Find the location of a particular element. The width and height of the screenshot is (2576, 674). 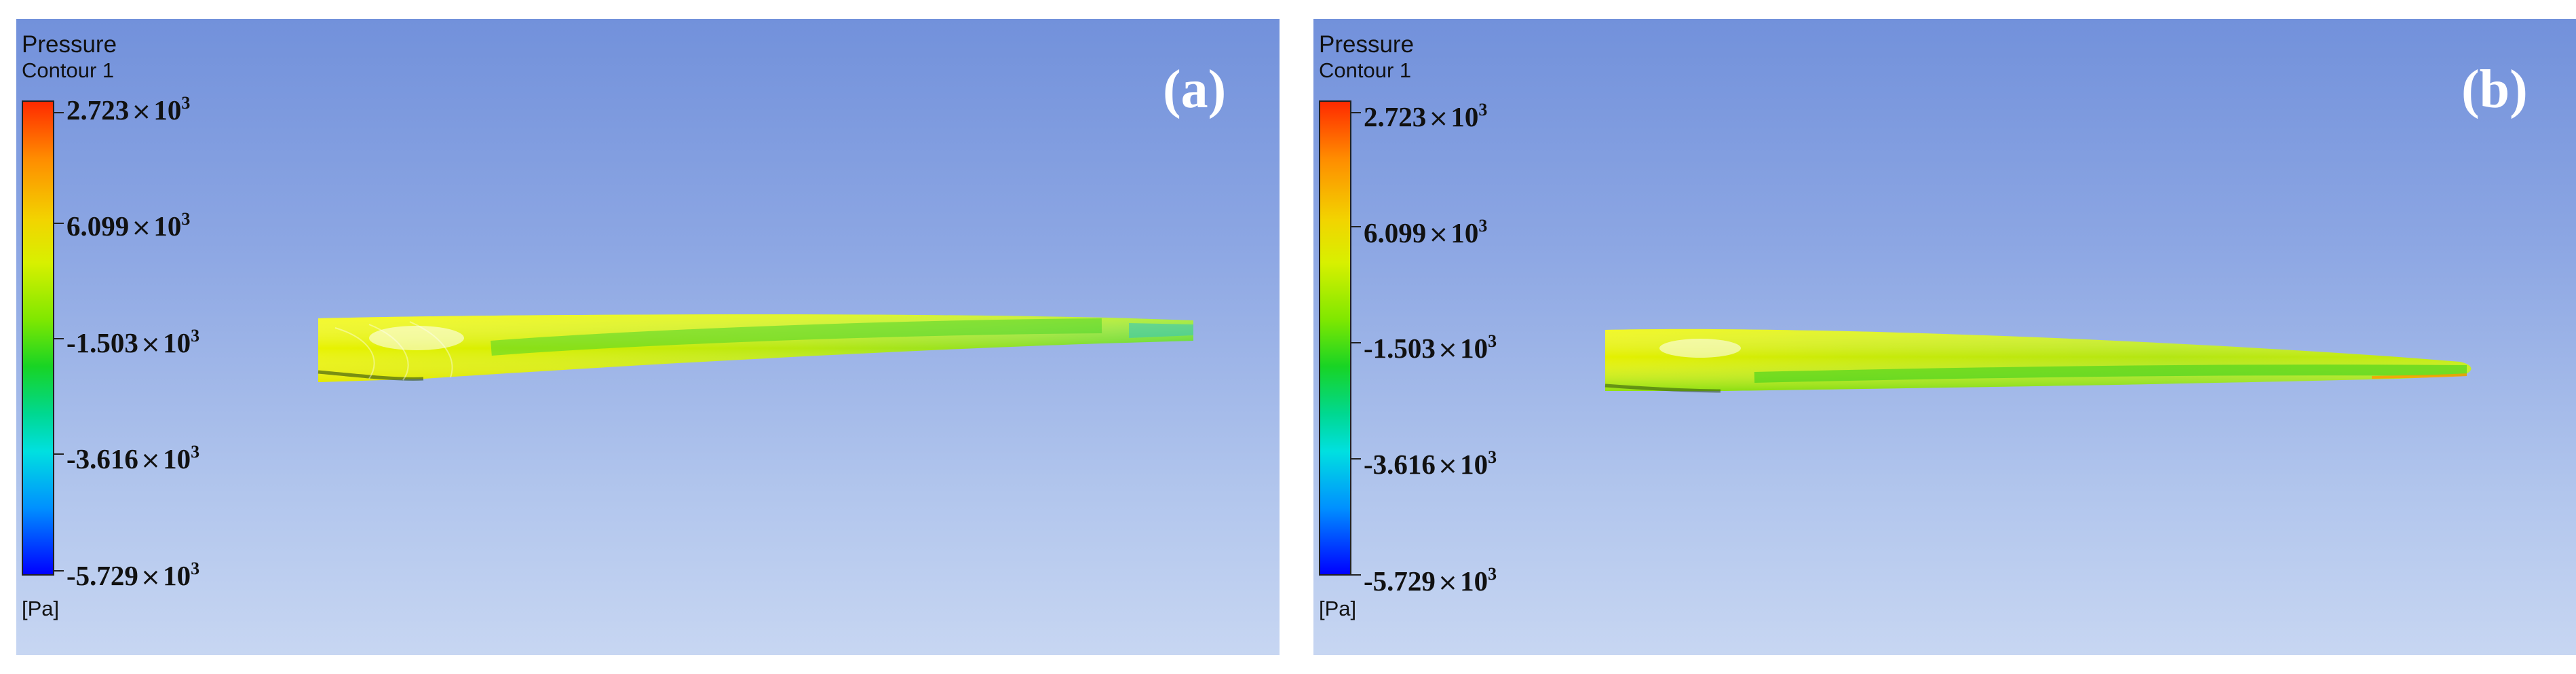

blade-contour-b is located at coordinates (2038, 361).